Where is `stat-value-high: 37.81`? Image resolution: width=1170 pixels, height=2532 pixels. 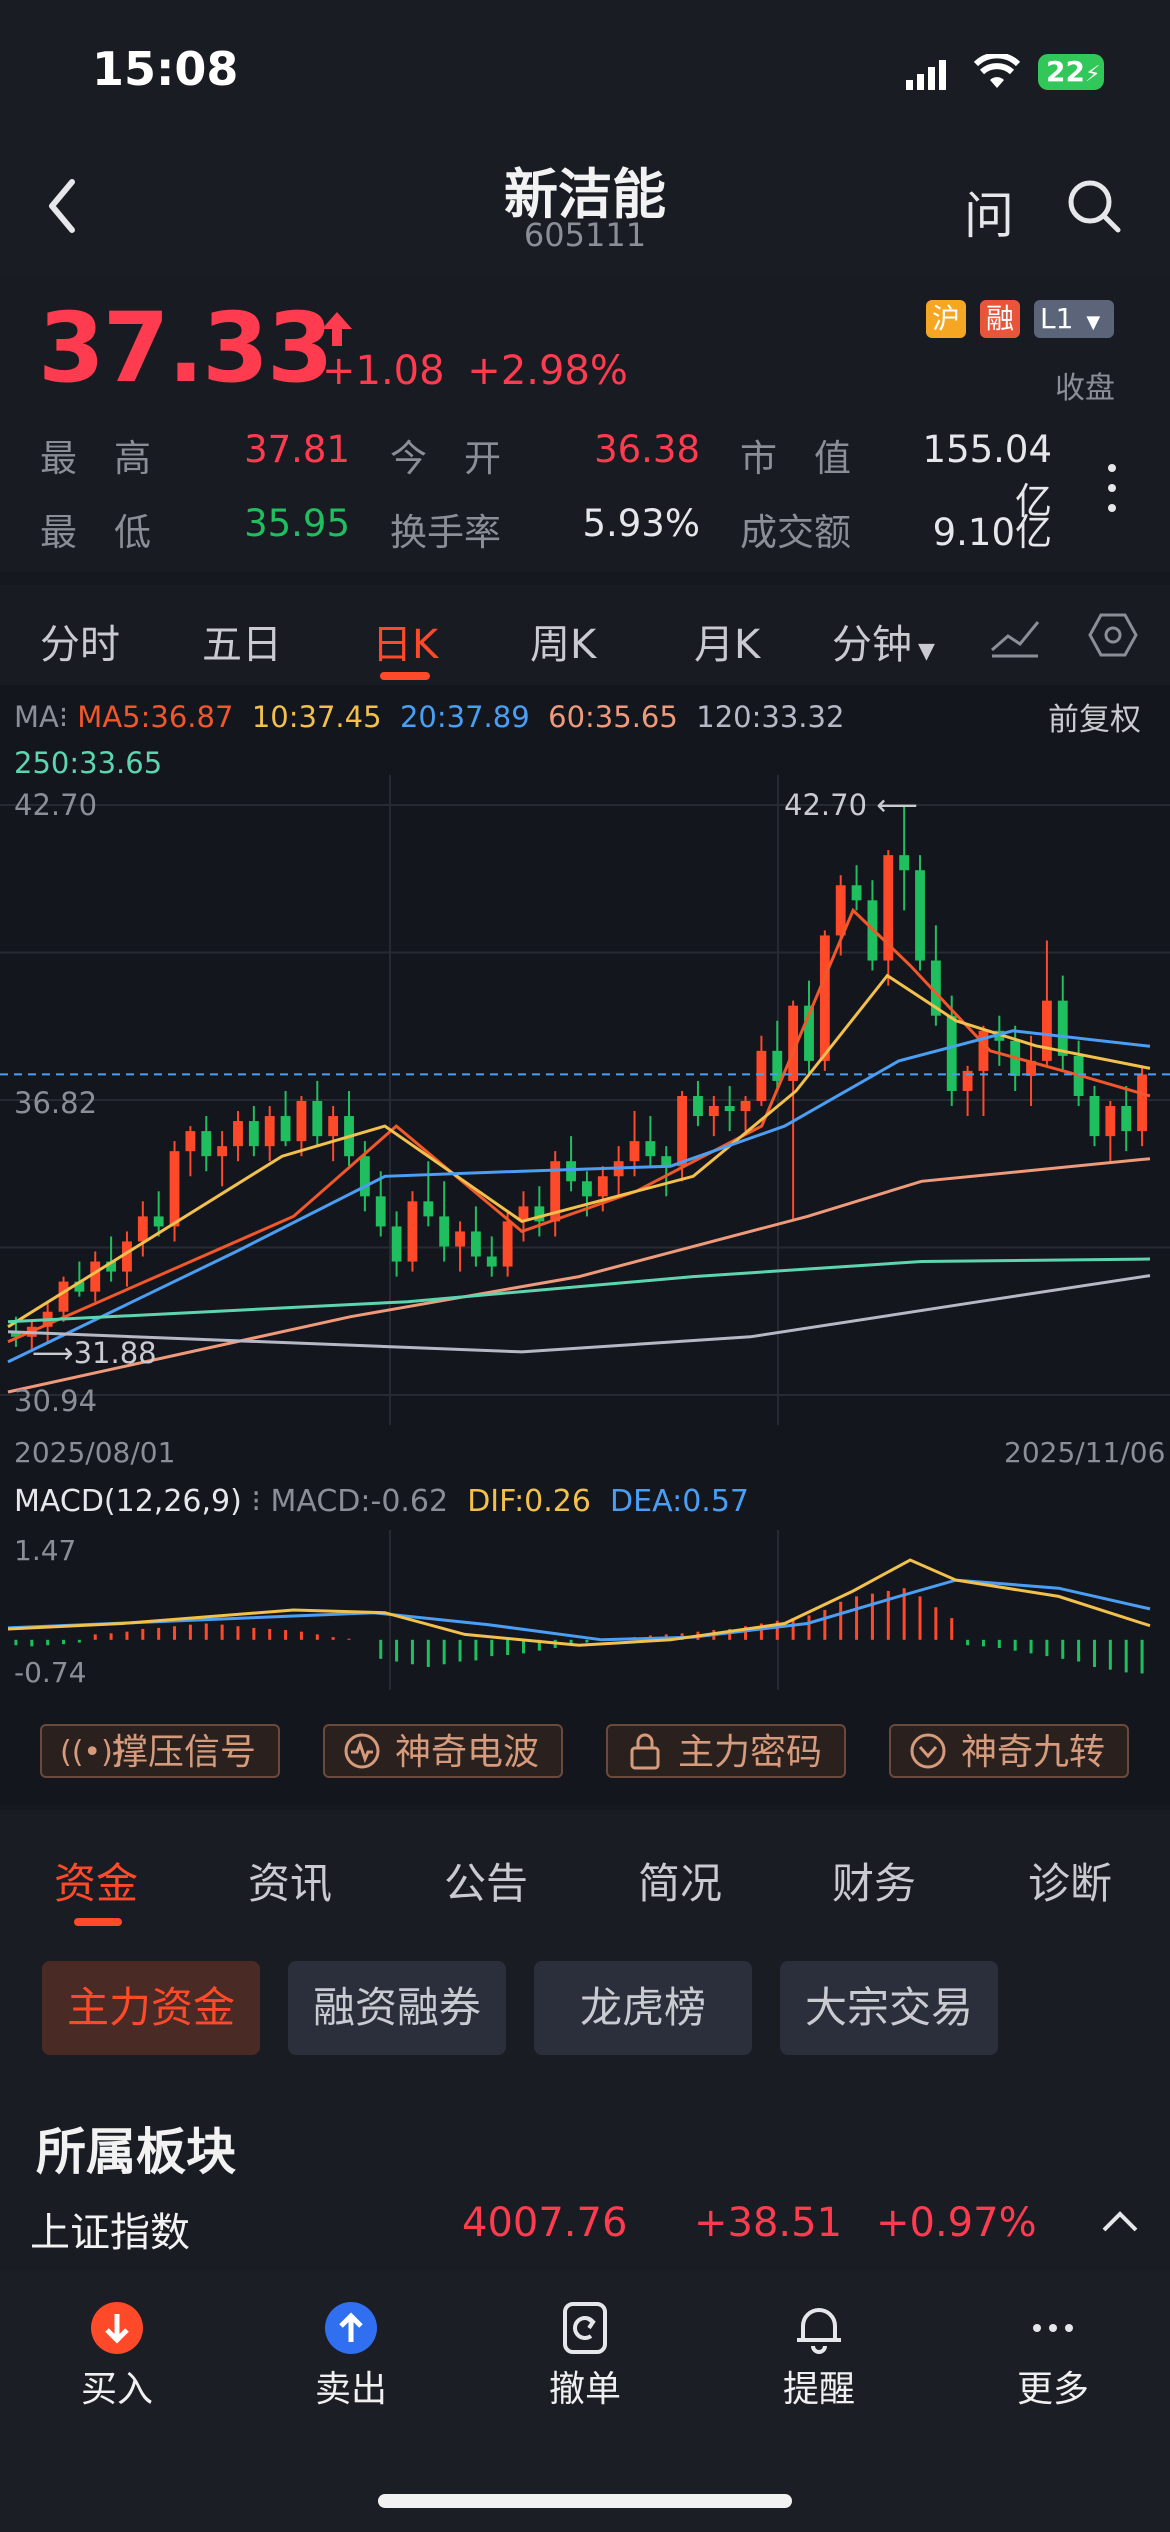
stat-value-high: 37.81 is located at coordinates (297, 449).